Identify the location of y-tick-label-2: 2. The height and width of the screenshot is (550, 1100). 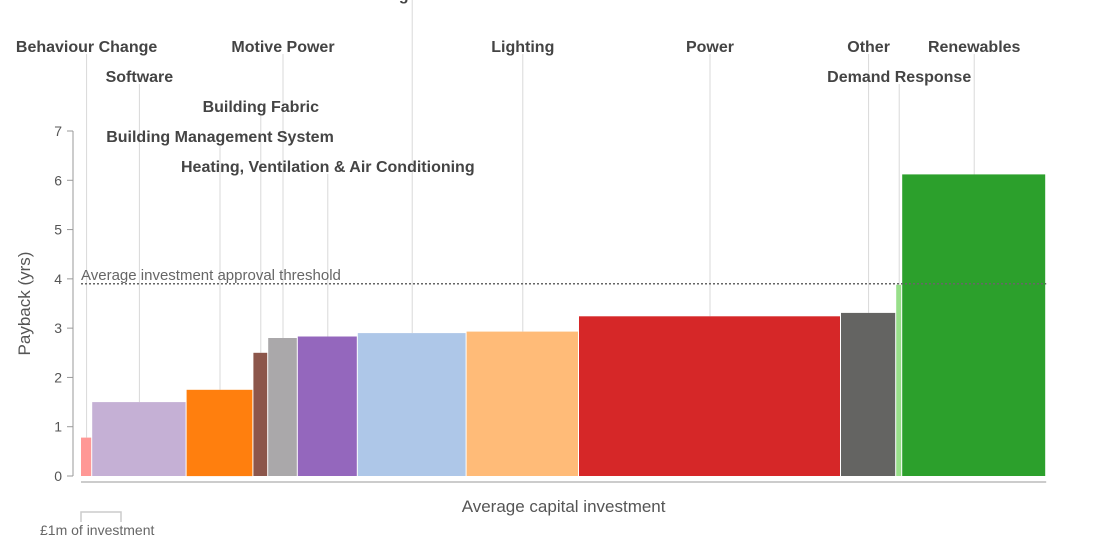
(58, 377).